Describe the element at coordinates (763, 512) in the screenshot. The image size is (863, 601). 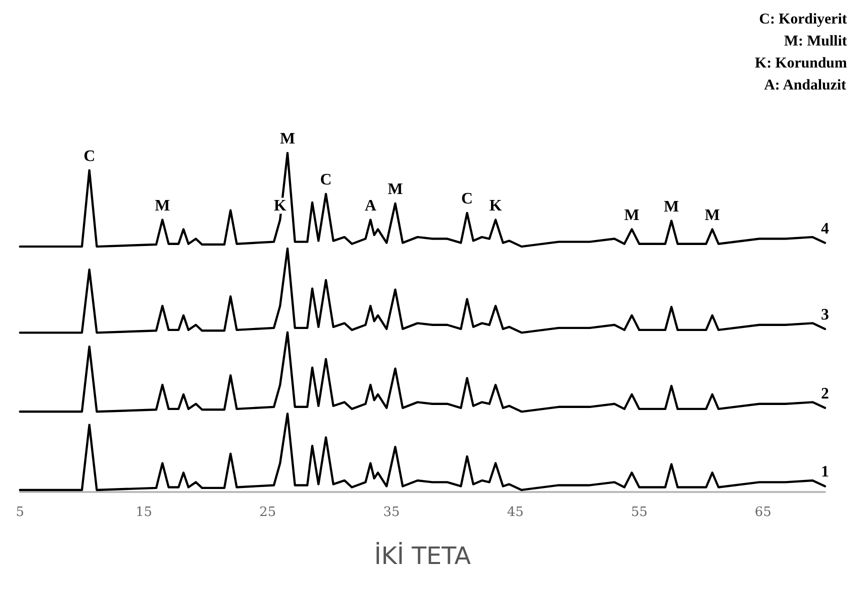
I see `x-tick-label: 65` at that location.